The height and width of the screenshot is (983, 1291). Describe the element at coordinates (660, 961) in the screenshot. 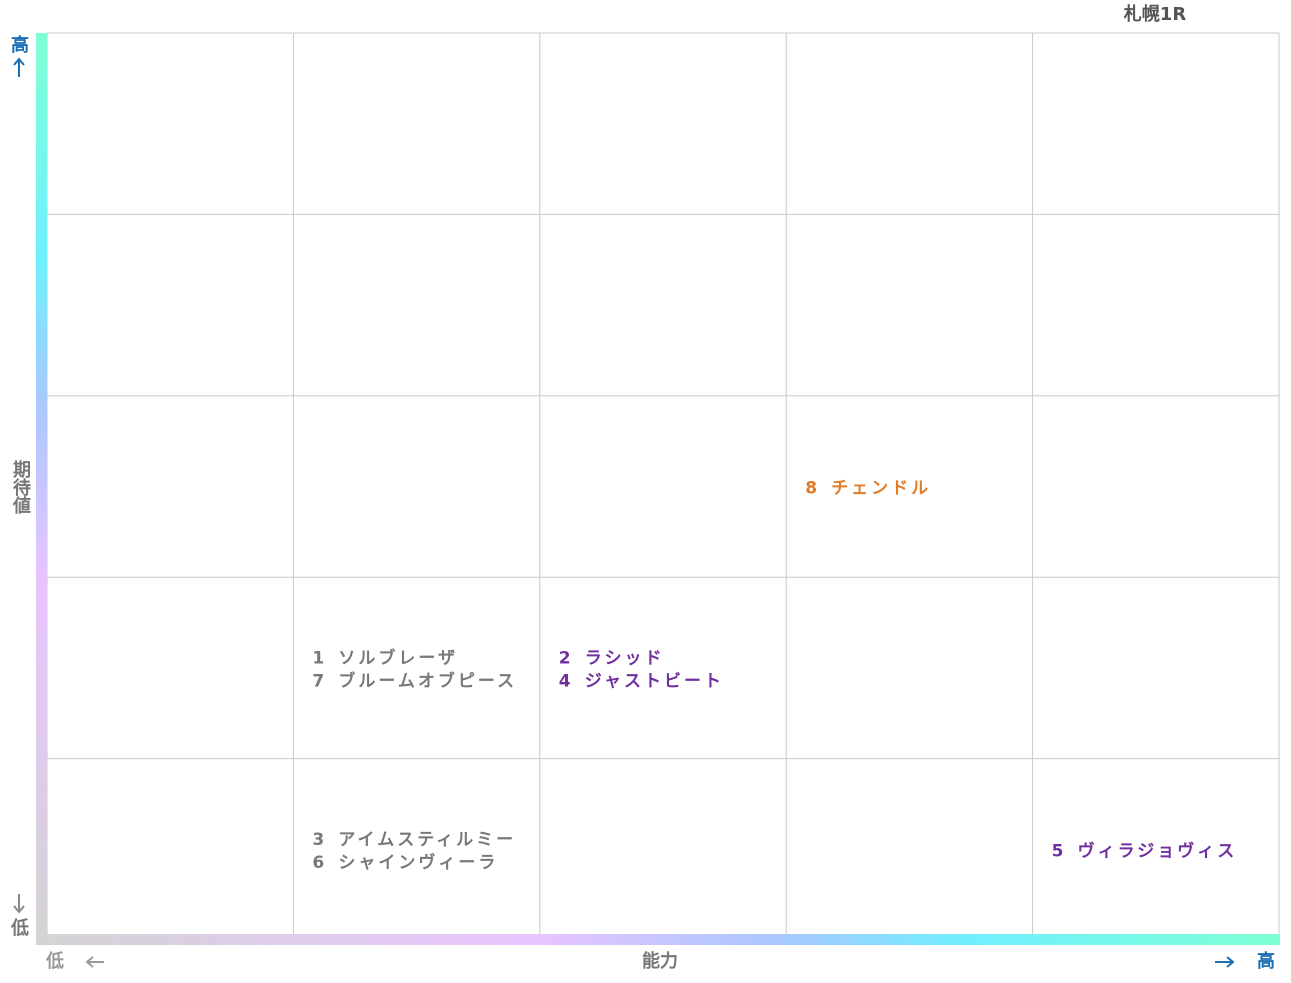

I see `x-label: 能力` at that location.